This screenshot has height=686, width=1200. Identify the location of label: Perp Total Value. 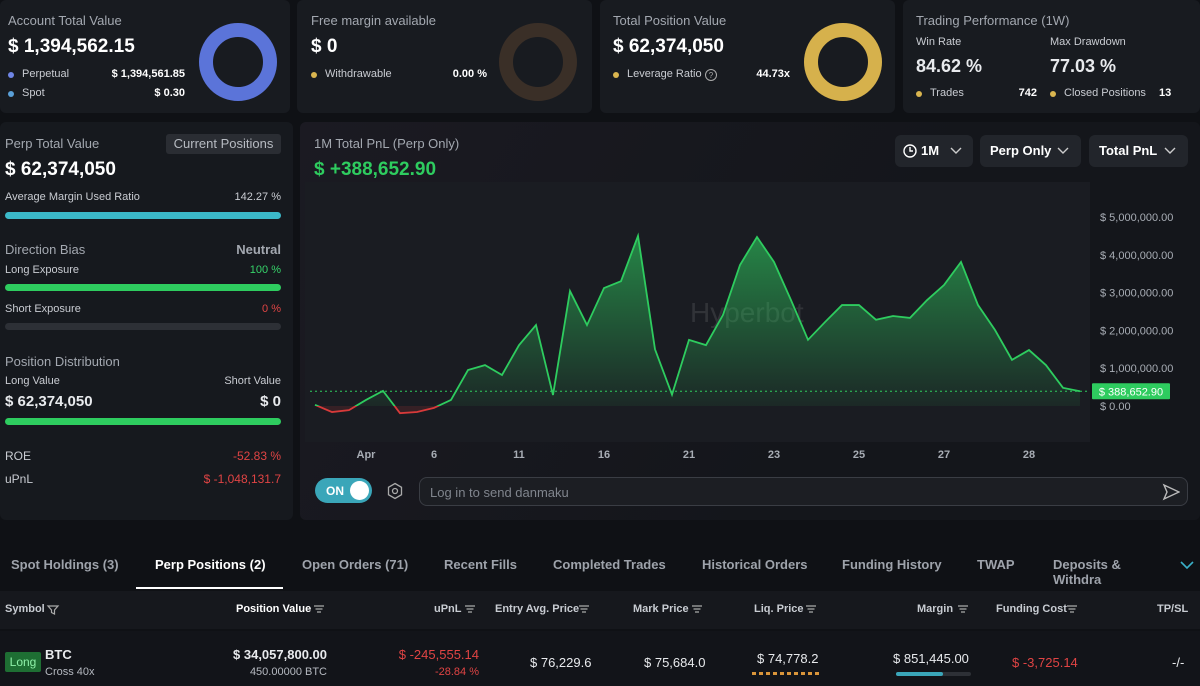
(52, 143).